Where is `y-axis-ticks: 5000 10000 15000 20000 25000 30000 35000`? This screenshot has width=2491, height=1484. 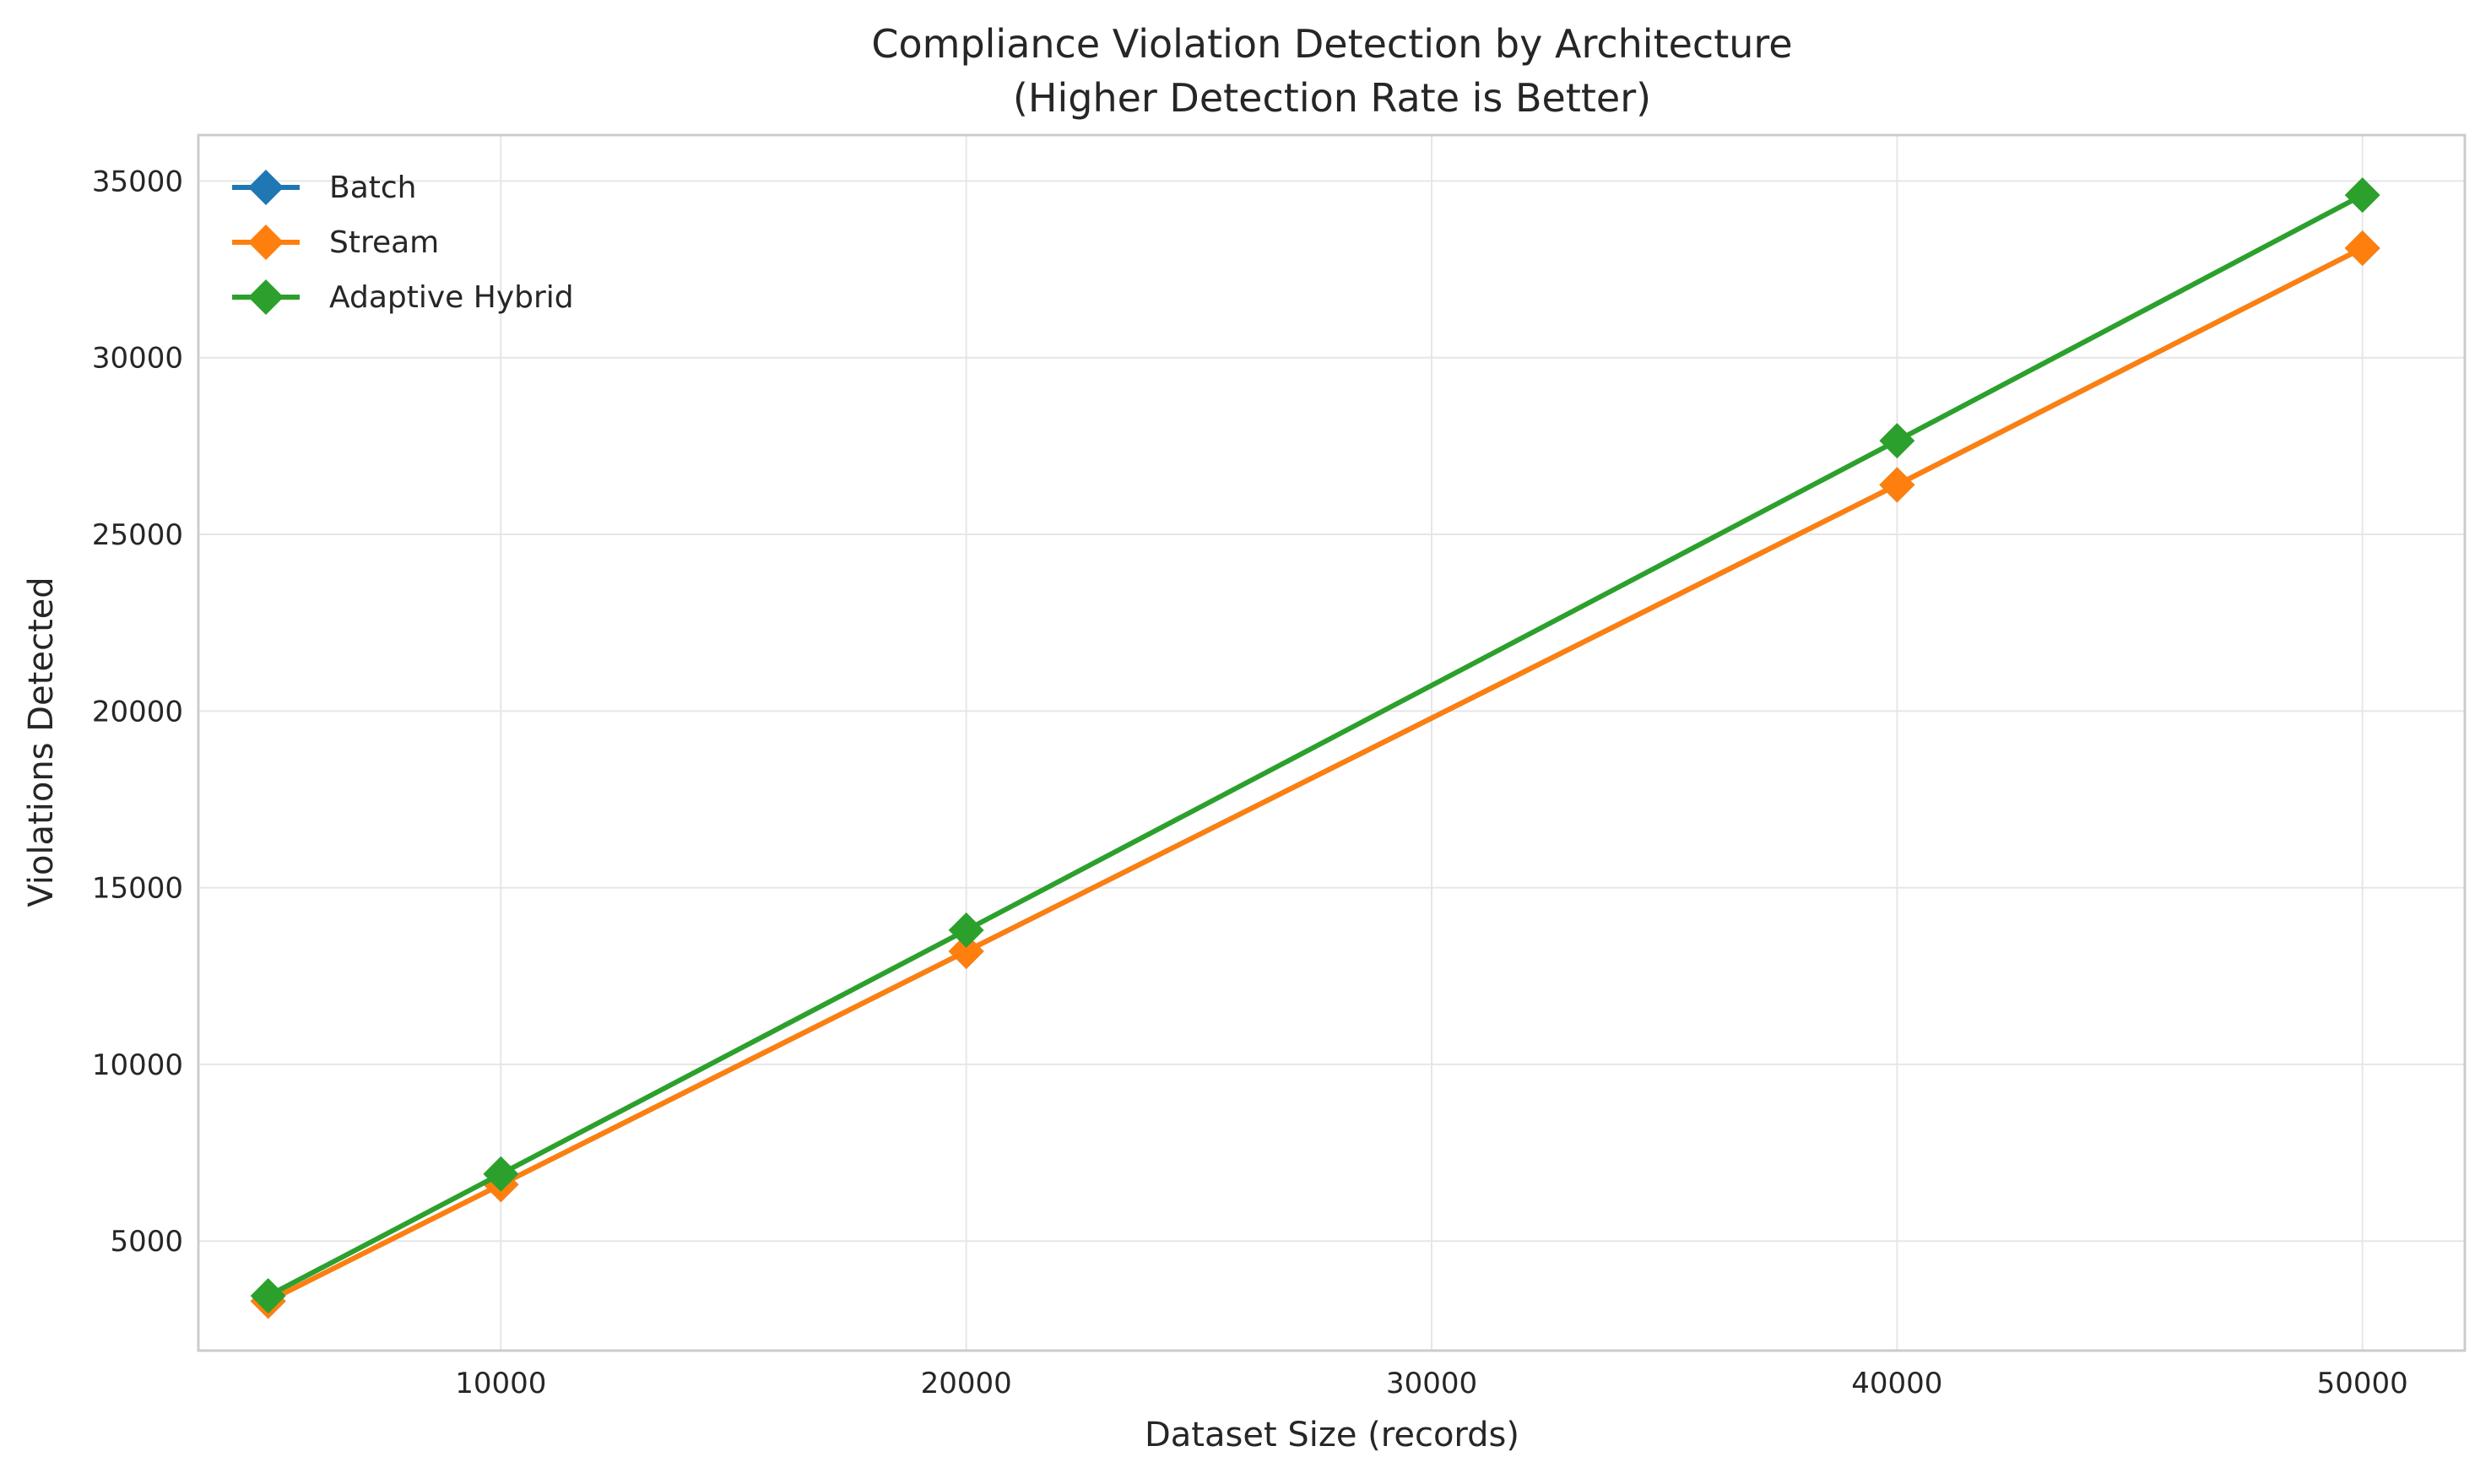 y-axis-ticks: 5000 10000 15000 20000 25000 30000 35000 is located at coordinates (137, 712).